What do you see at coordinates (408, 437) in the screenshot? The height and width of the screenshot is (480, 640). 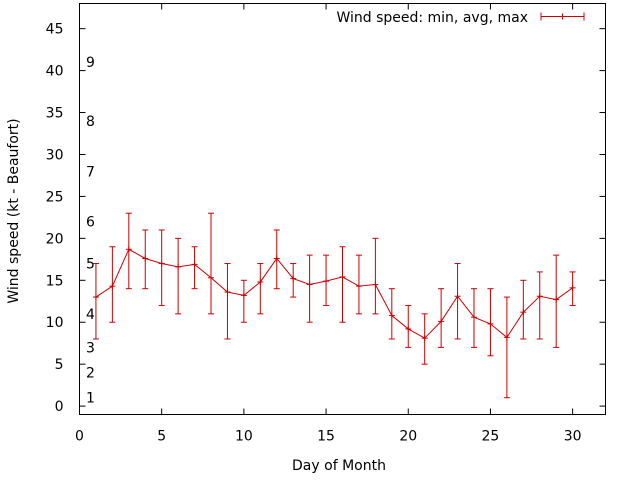 I see `x-tick-label: 20` at bounding box center [408, 437].